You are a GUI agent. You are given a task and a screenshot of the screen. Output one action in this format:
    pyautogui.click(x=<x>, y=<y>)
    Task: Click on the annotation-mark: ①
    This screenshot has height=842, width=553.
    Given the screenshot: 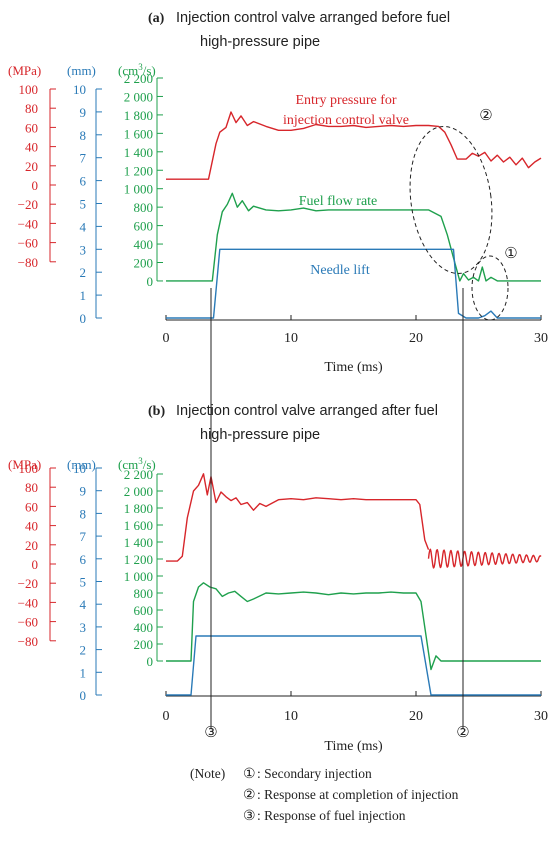 What is the action you would take?
    pyautogui.click(x=510, y=254)
    